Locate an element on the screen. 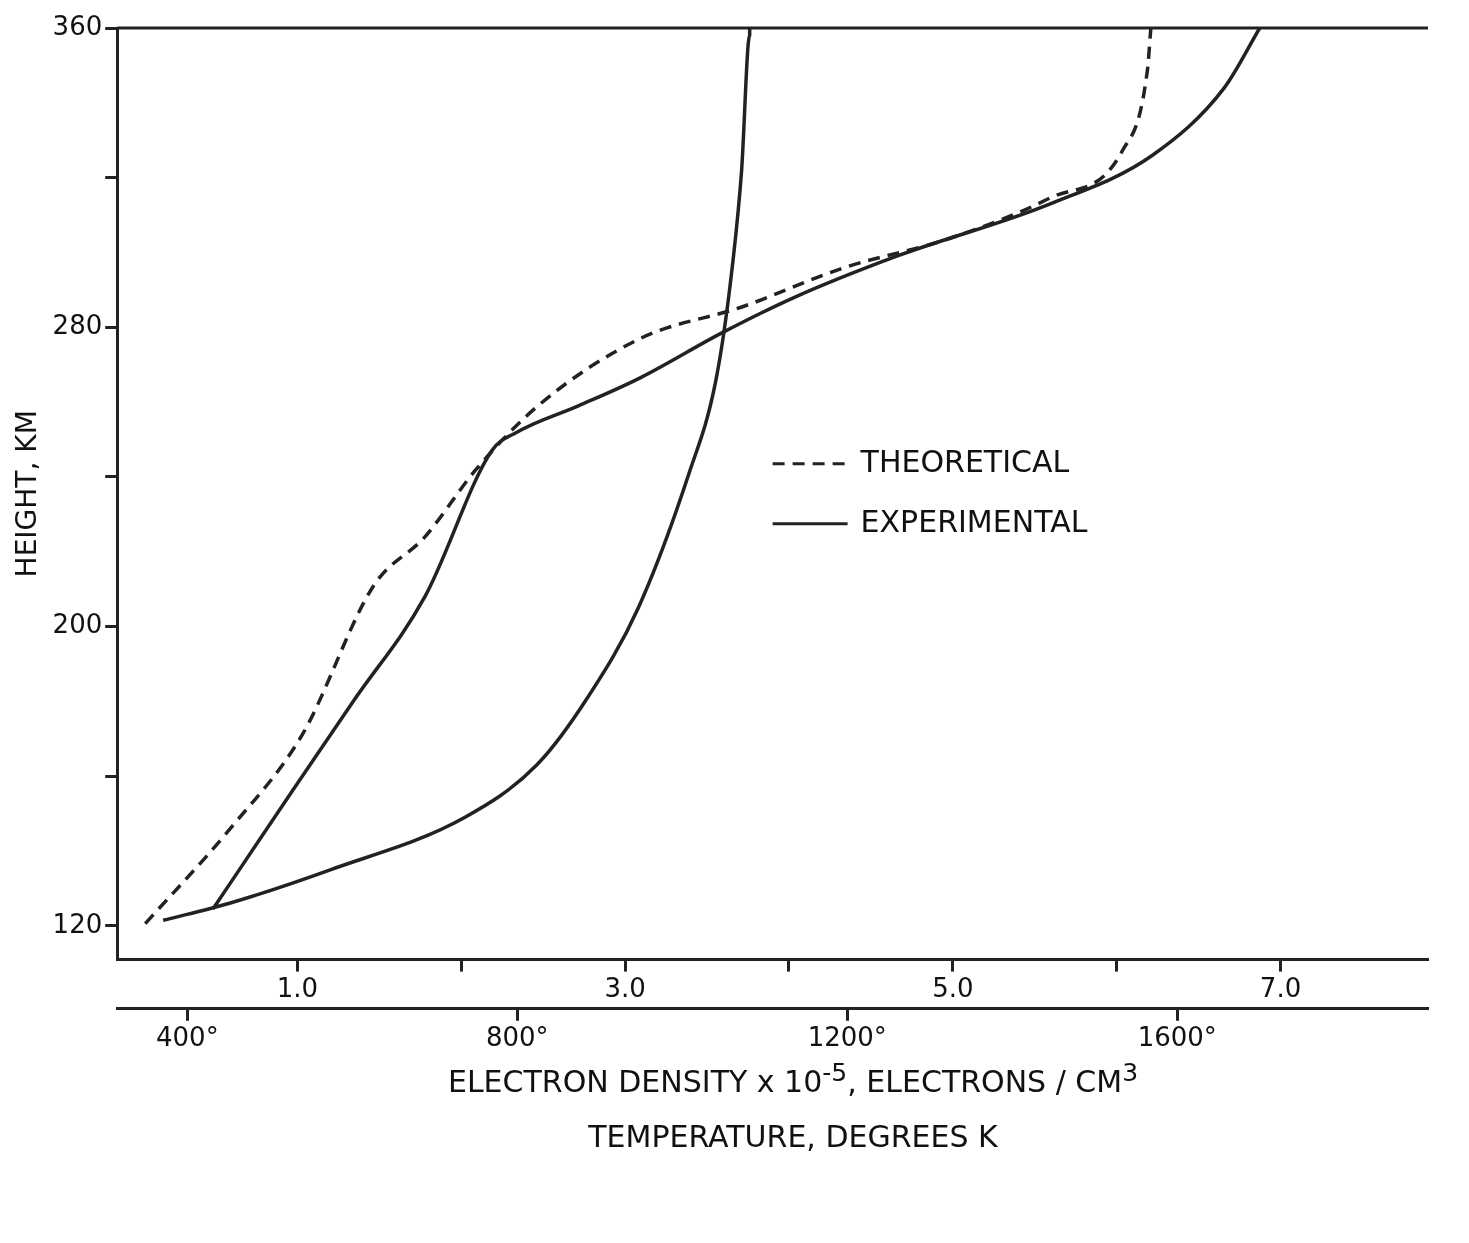 This screenshot has width=1469, height=1243. y-axis-title: HEIGHT, KM is located at coordinates (27, 494).